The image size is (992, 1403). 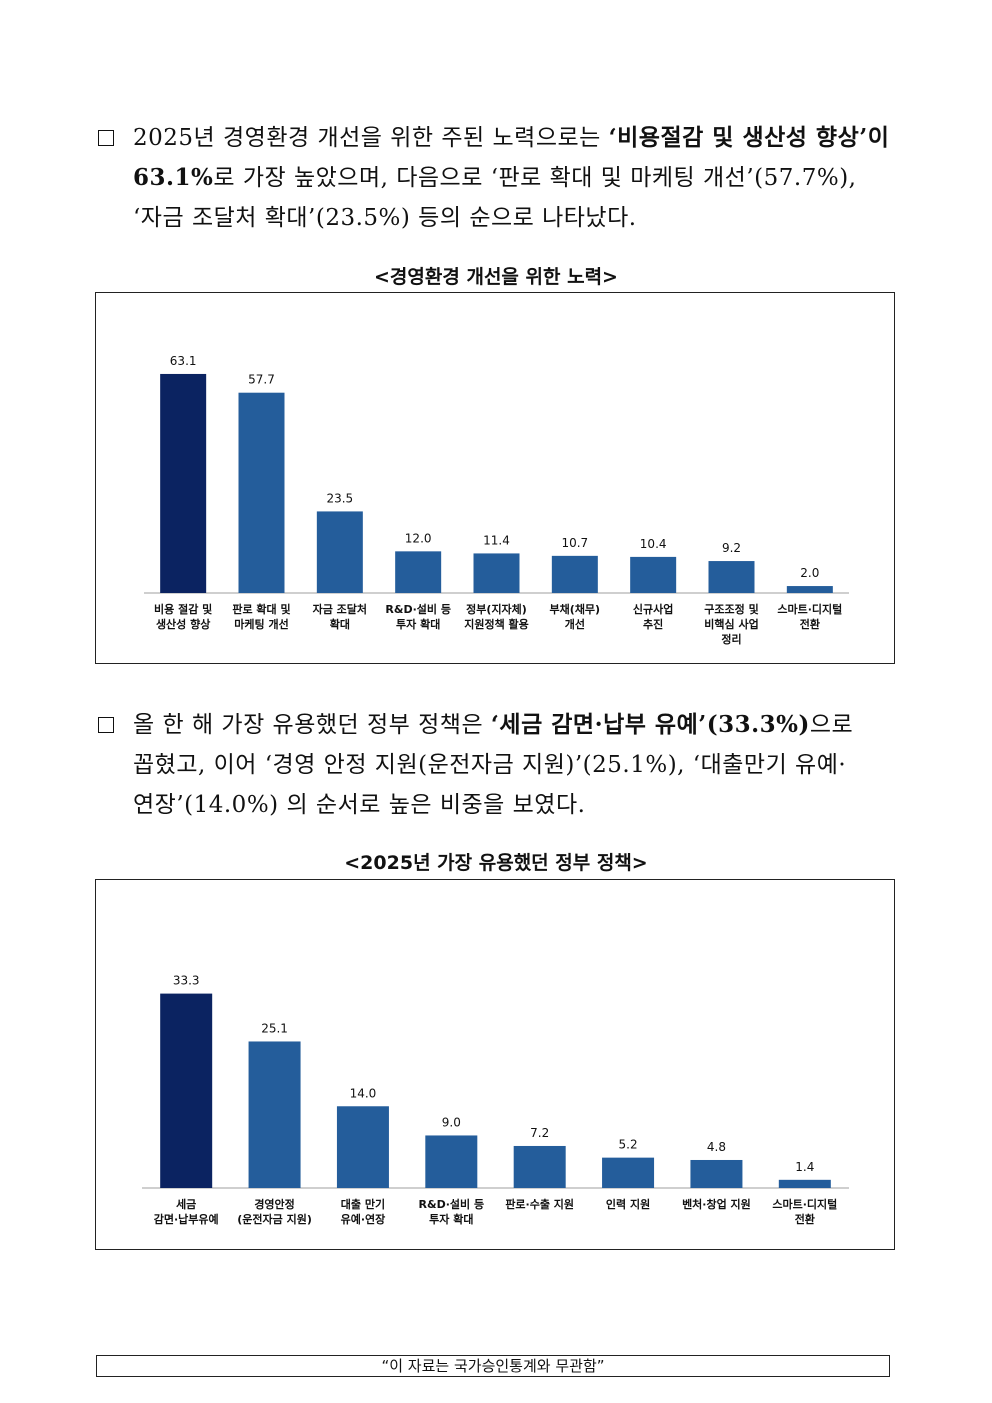 What do you see at coordinates (496, 277) in the screenshot?
I see `chart-1-caption: <경영환경 개선을 위한 노력>` at bounding box center [496, 277].